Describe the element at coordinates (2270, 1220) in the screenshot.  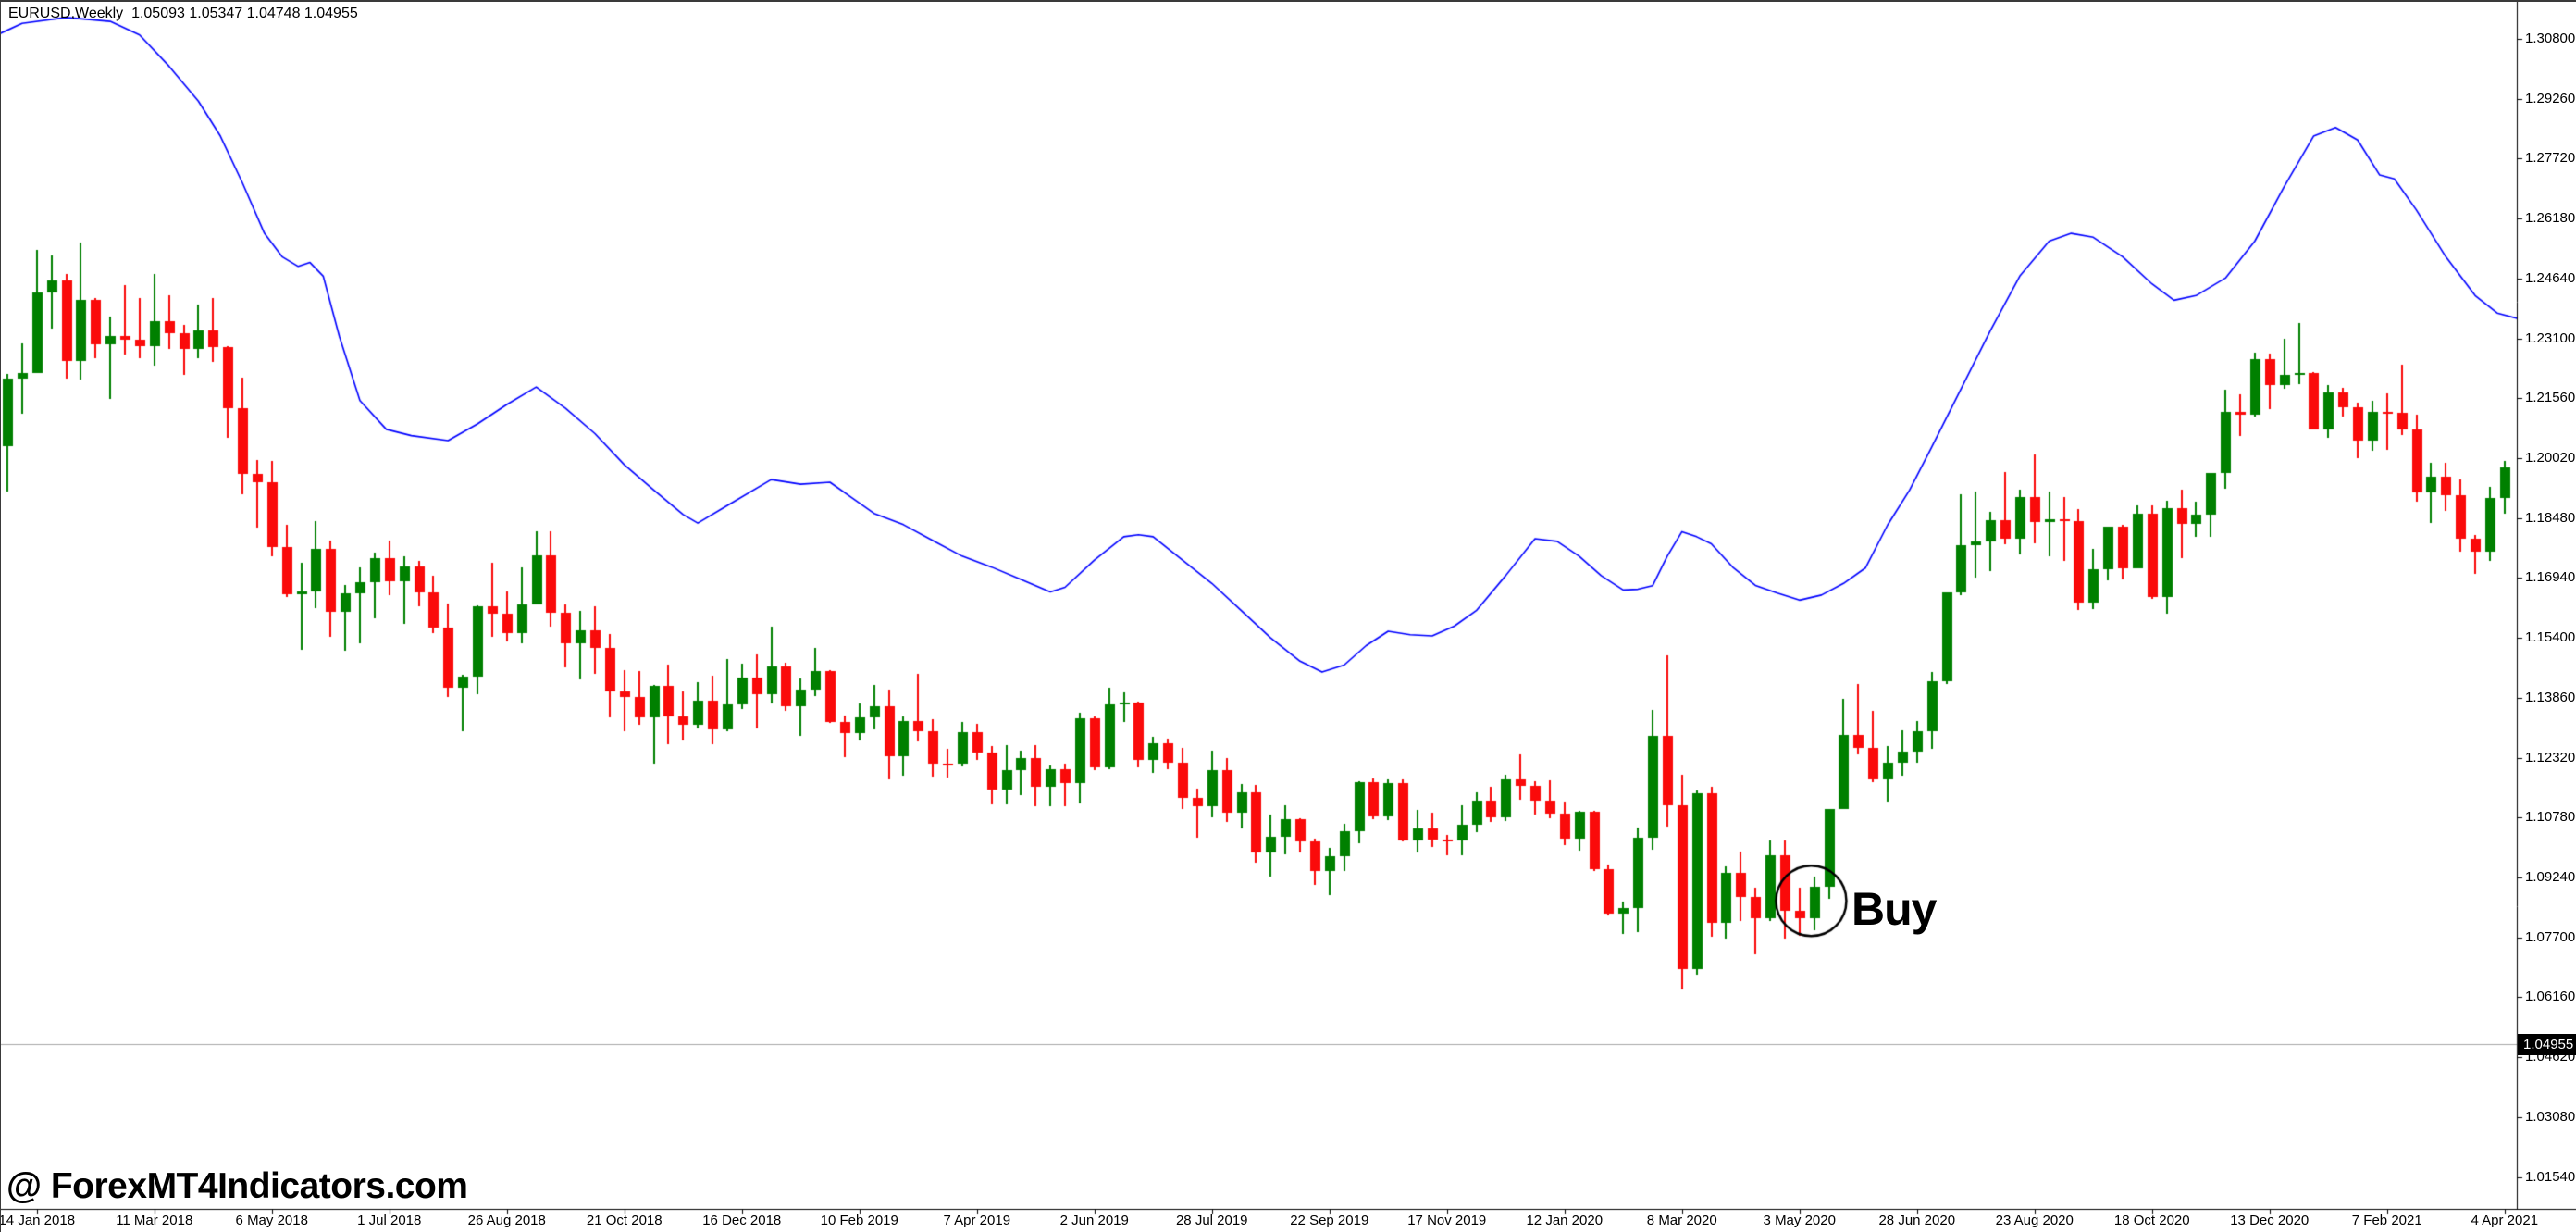
I see `time-axis-label: 13 Dec 2020` at that location.